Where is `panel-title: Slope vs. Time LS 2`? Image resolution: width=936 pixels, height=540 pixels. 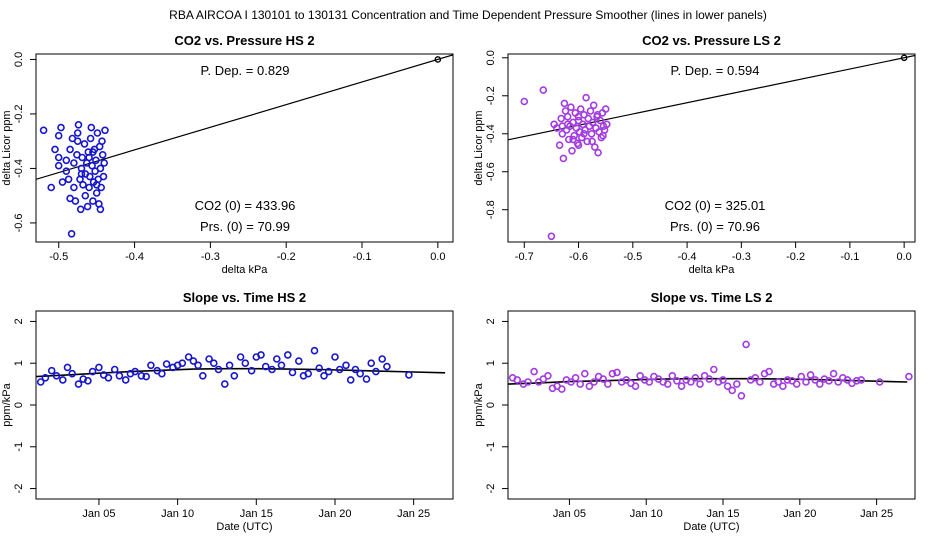
panel-title: Slope vs. Time LS 2 is located at coordinates (712, 297).